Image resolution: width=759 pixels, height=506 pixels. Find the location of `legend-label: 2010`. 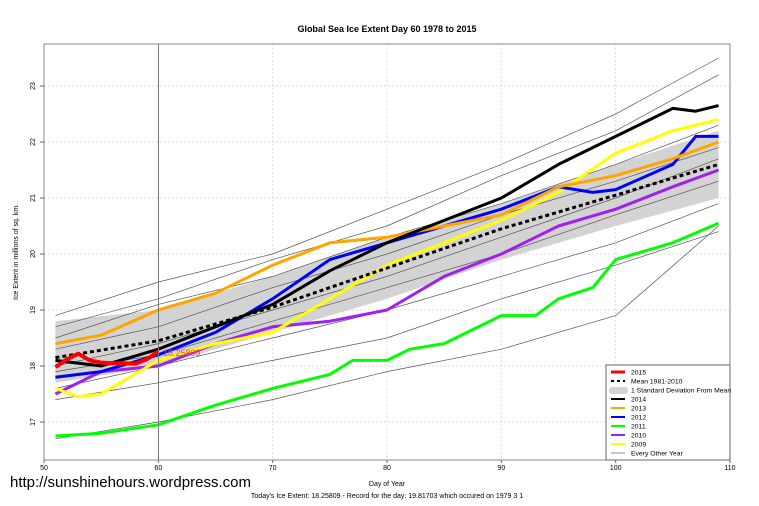

legend-label: 2010 is located at coordinates (638, 436).